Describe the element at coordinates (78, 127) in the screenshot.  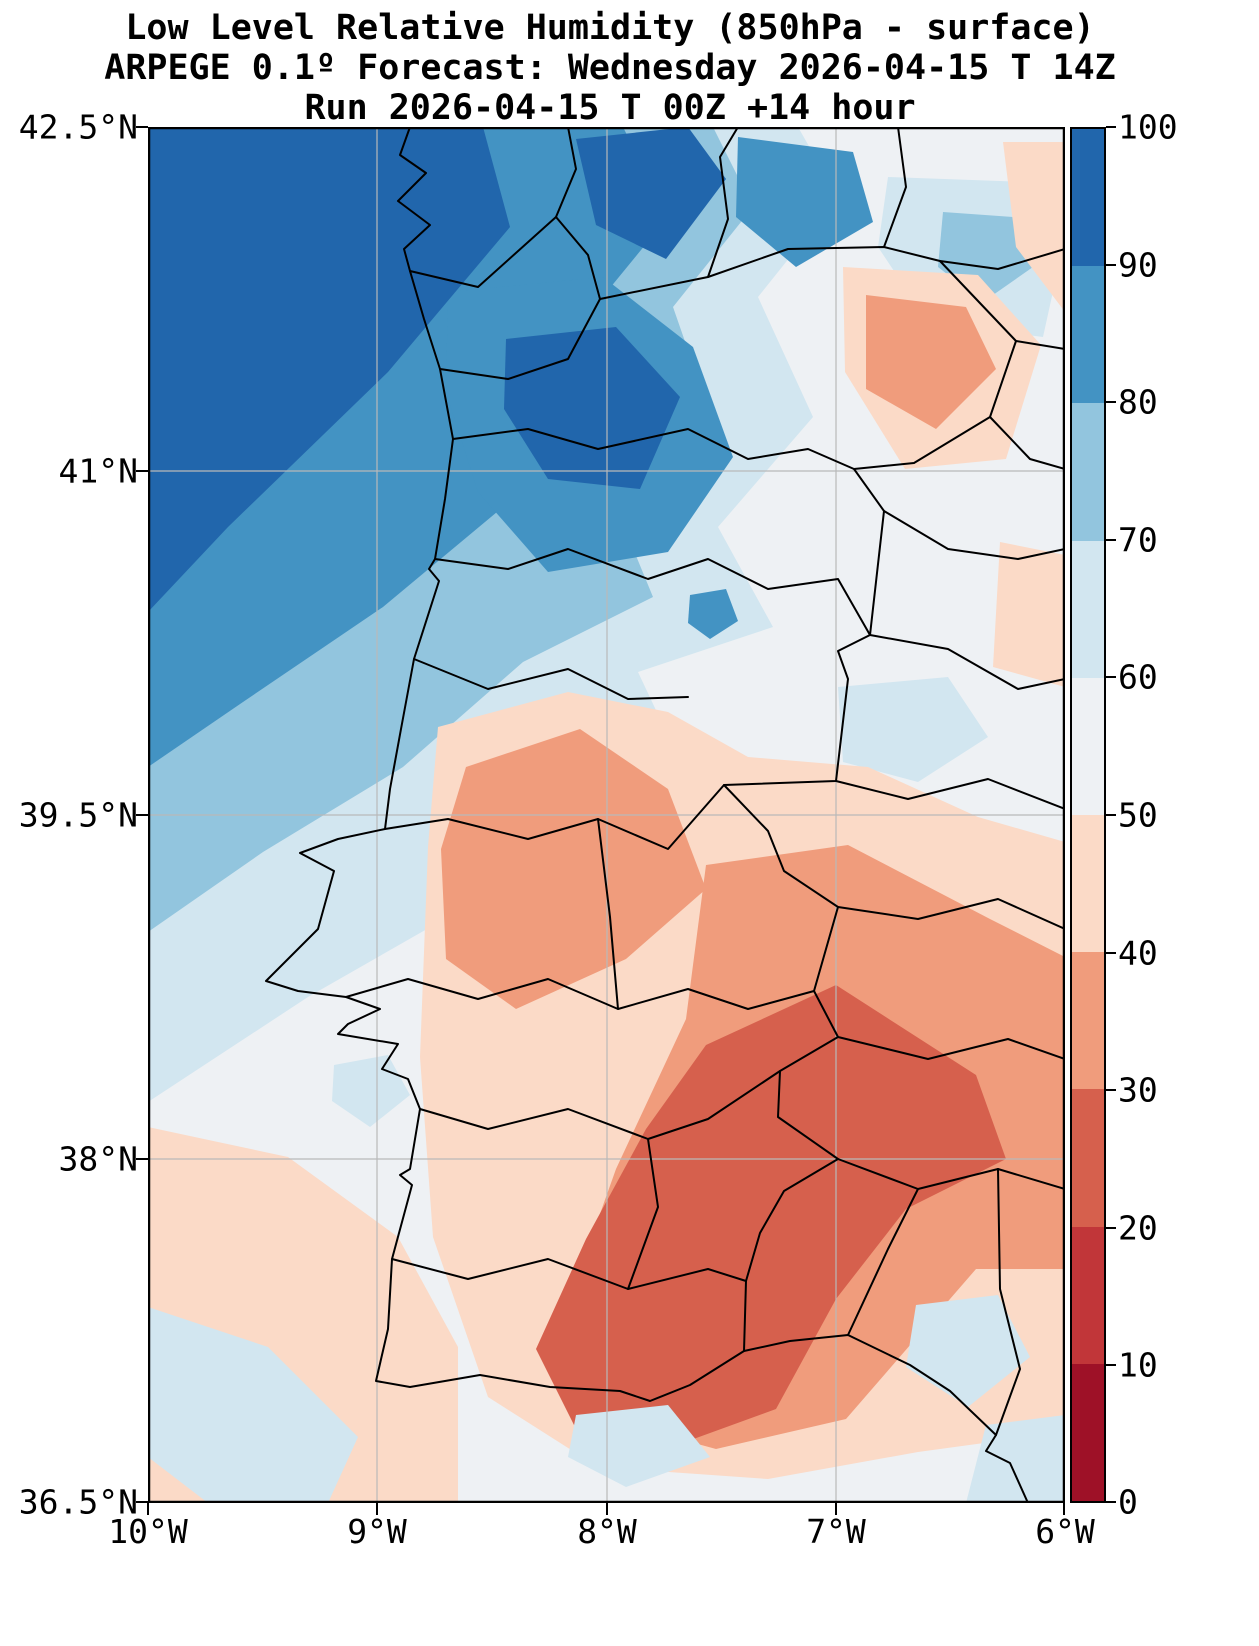
I see `lat-tick-label: 42.5°N` at that location.